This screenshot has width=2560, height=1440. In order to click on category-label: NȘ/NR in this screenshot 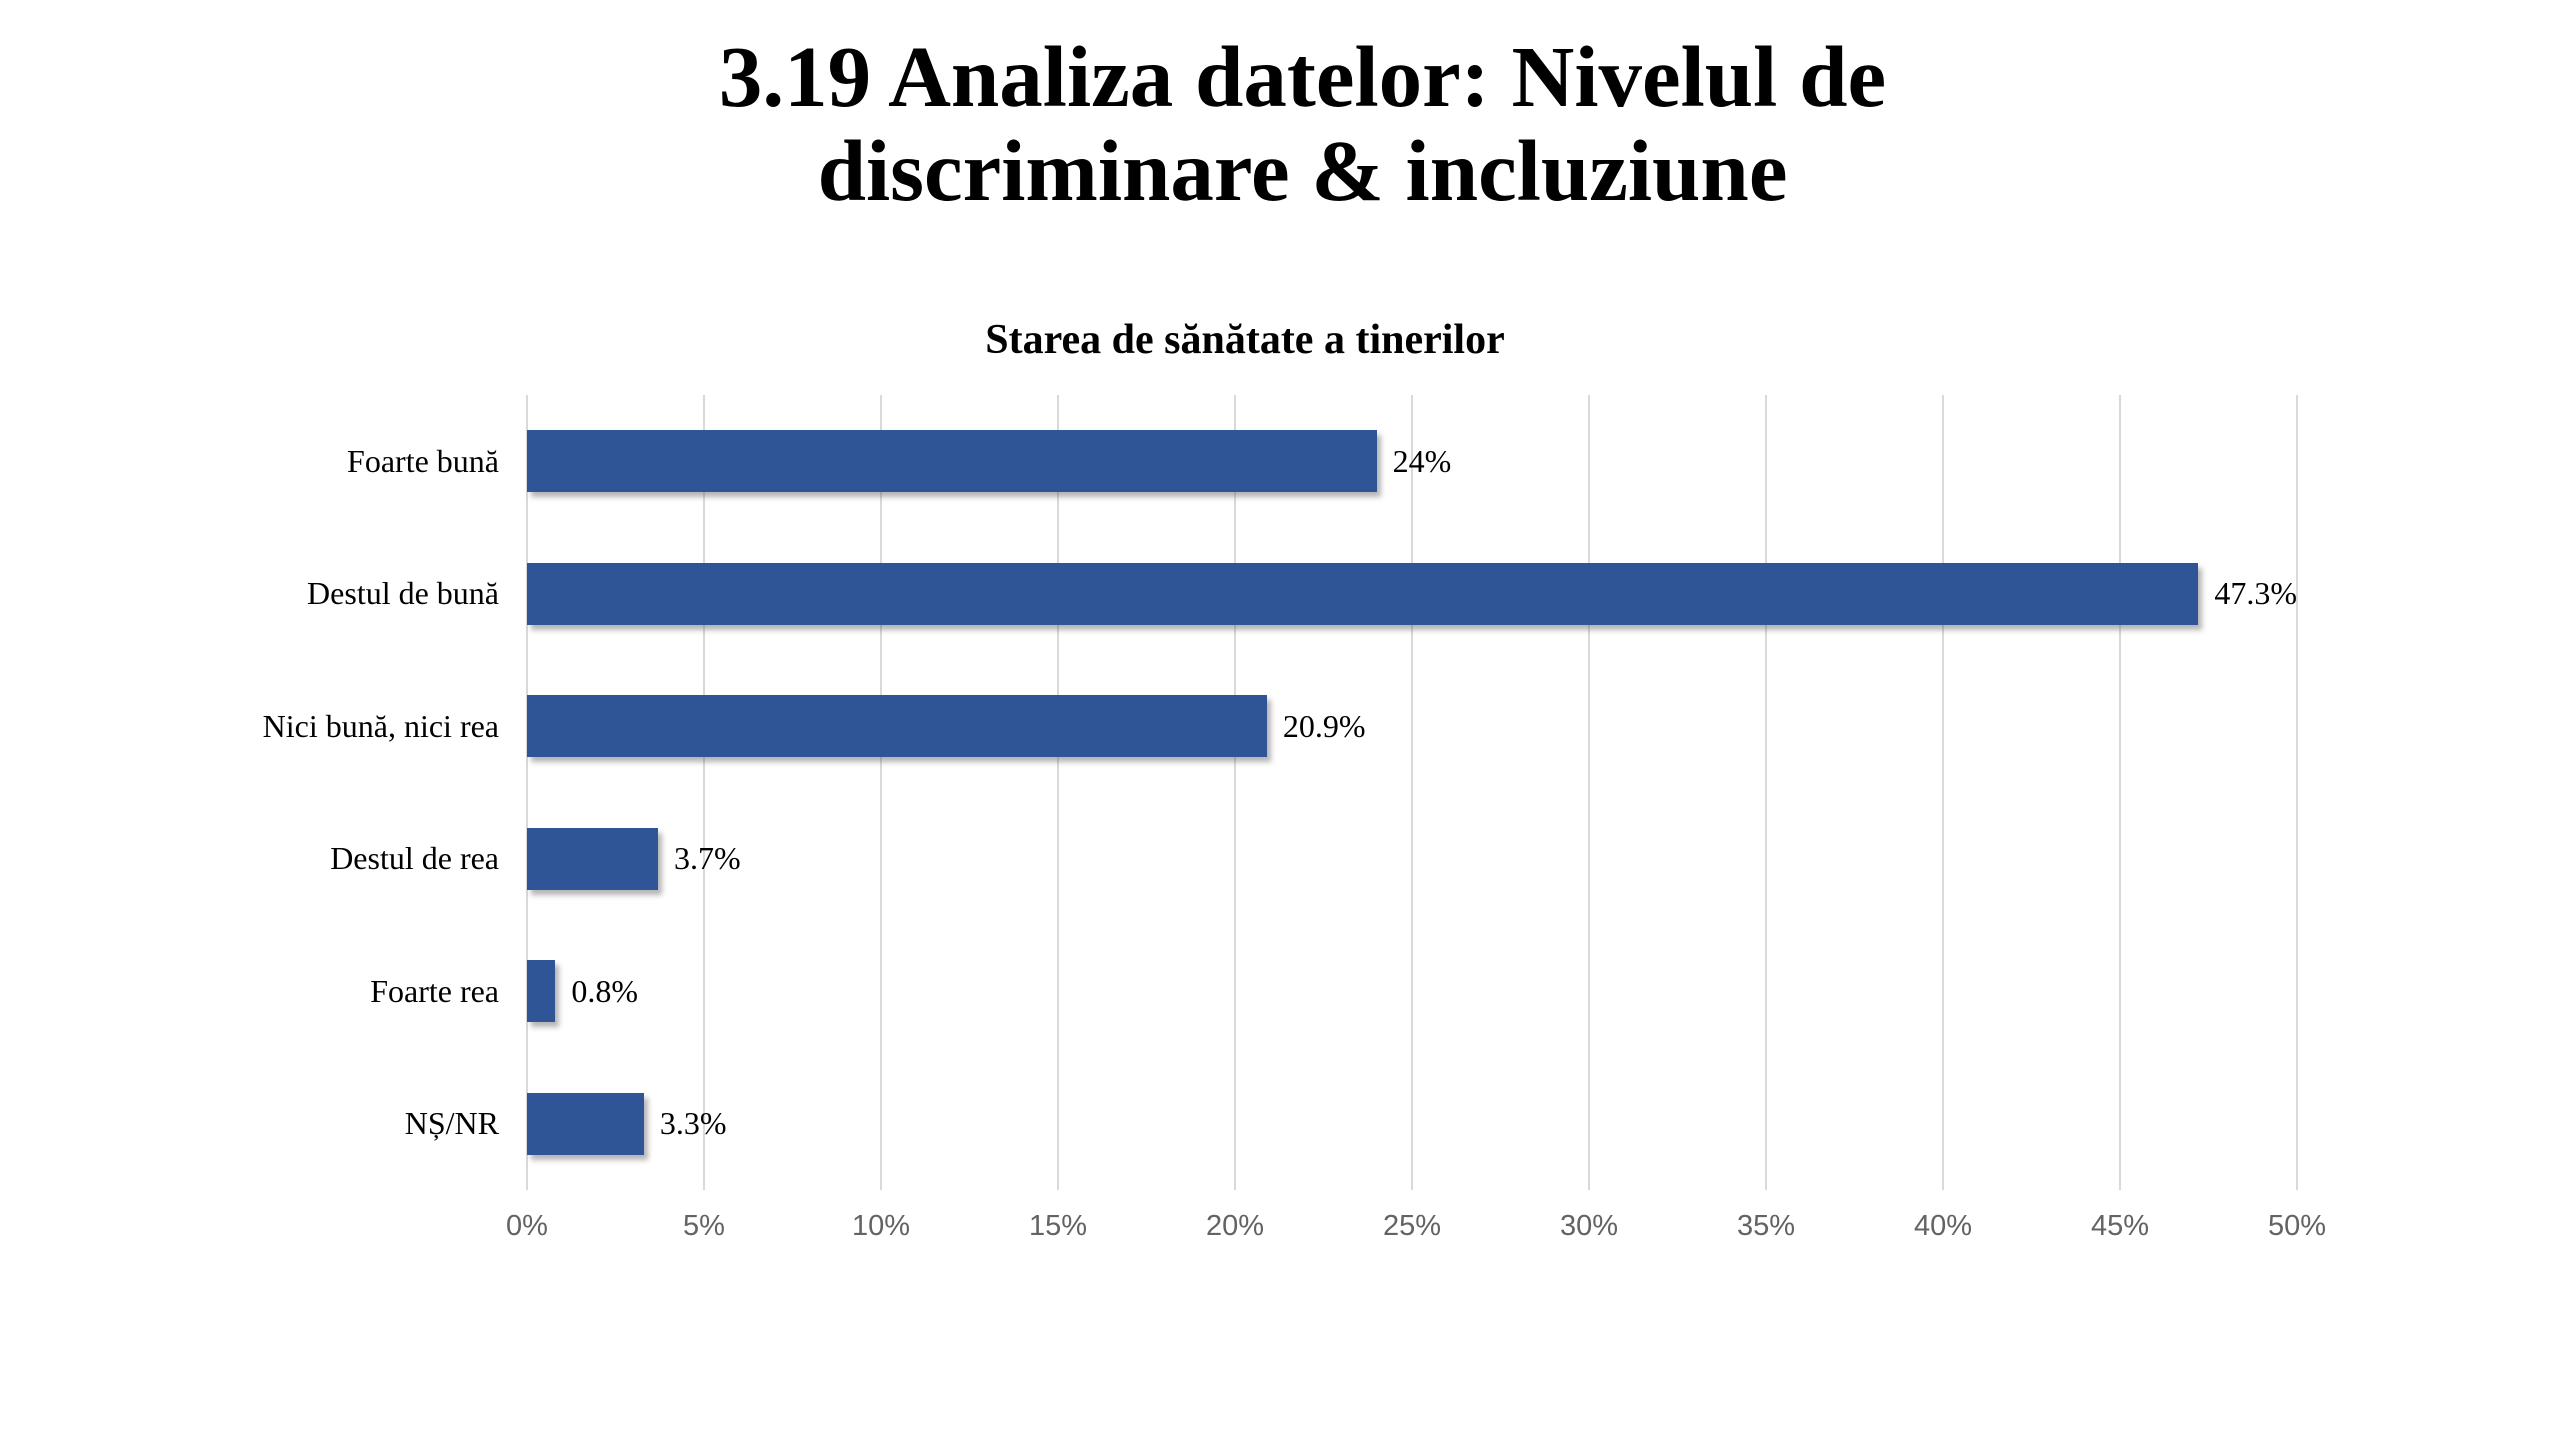, I will do `click(451, 1123)`.